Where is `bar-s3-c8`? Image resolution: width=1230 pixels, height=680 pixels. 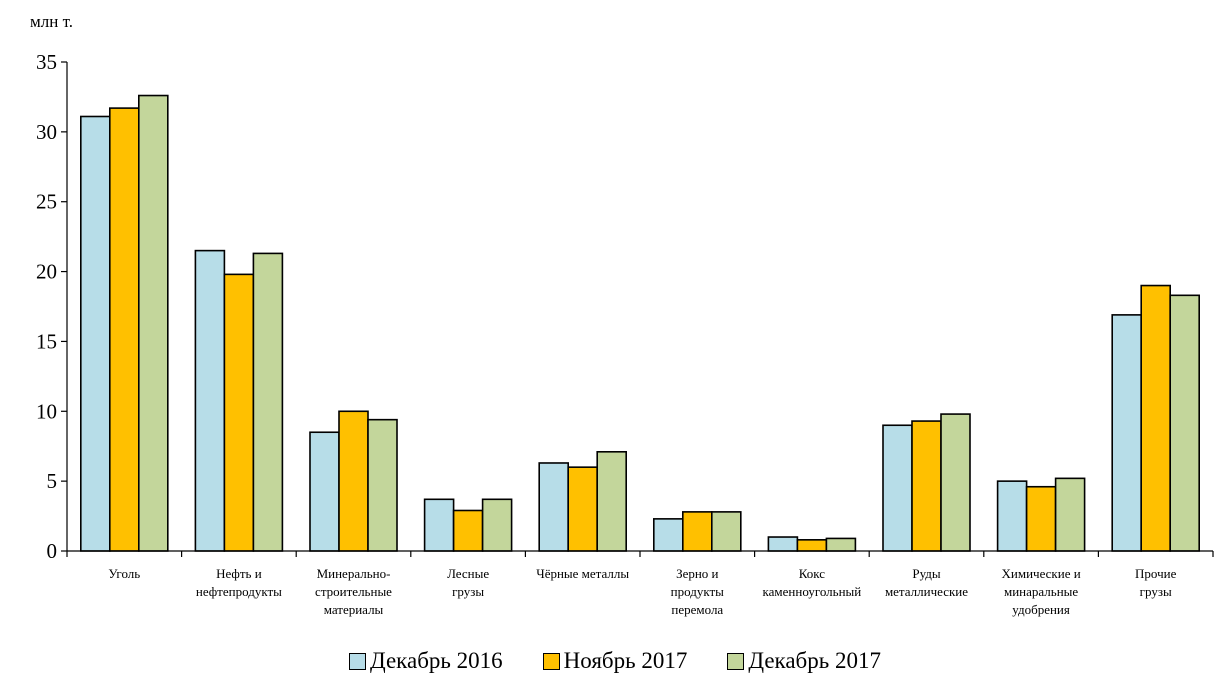
bar-s3-c8 is located at coordinates (955, 482).